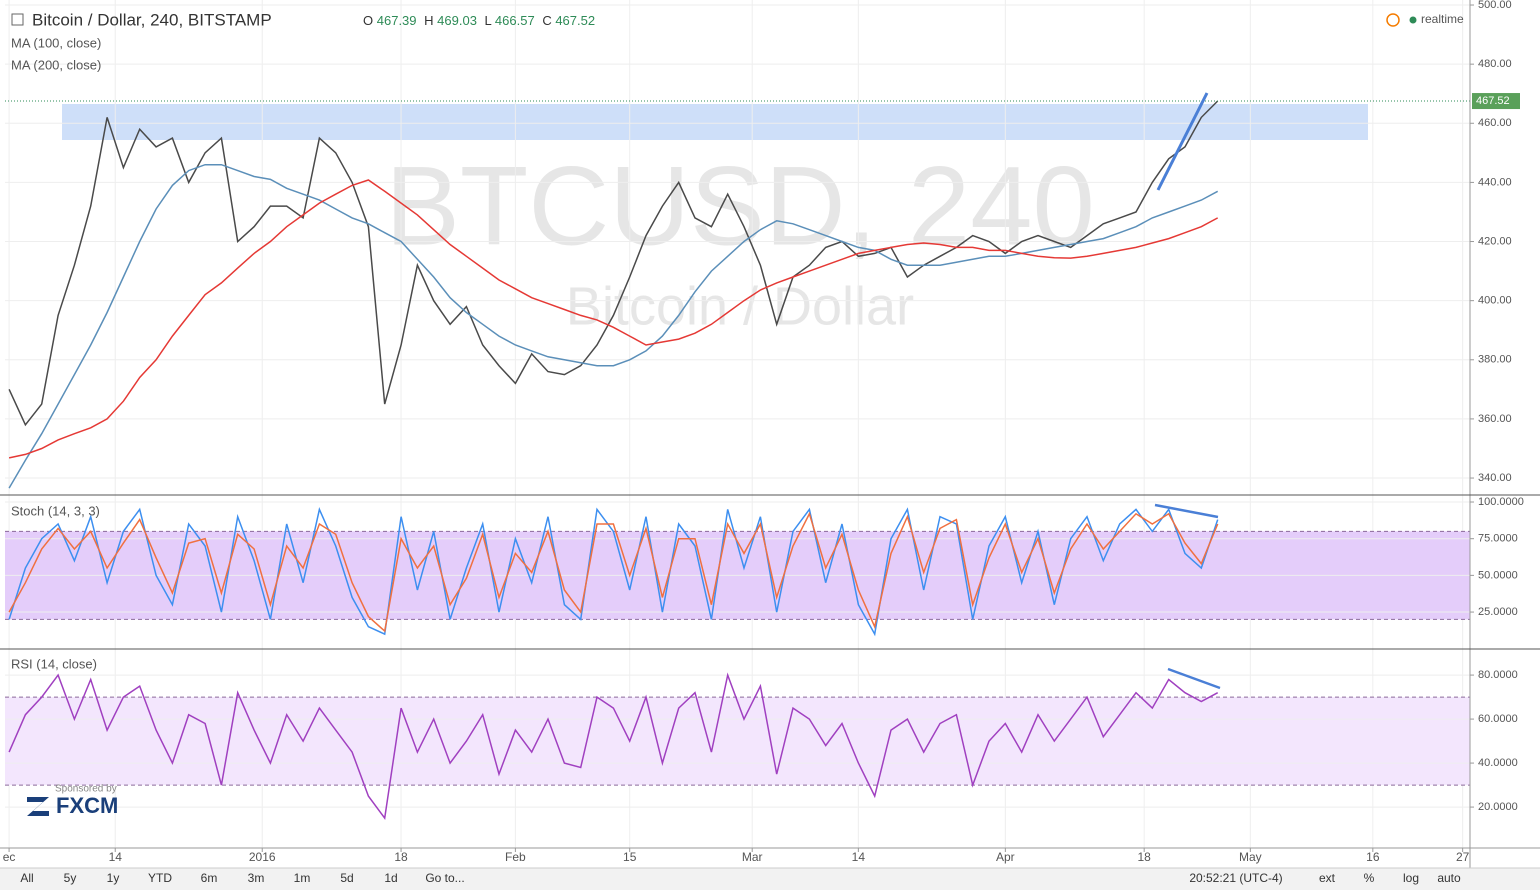 This screenshot has height=890, width=1540. I want to click on ohlc-value: 469.03, so click(457, 20).